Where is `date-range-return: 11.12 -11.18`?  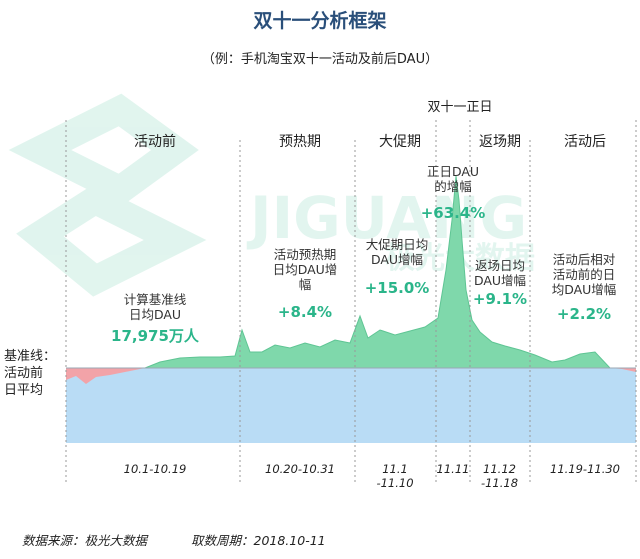
date-range-return: 11.12 -11.18 is located at coordinates (499, 476).